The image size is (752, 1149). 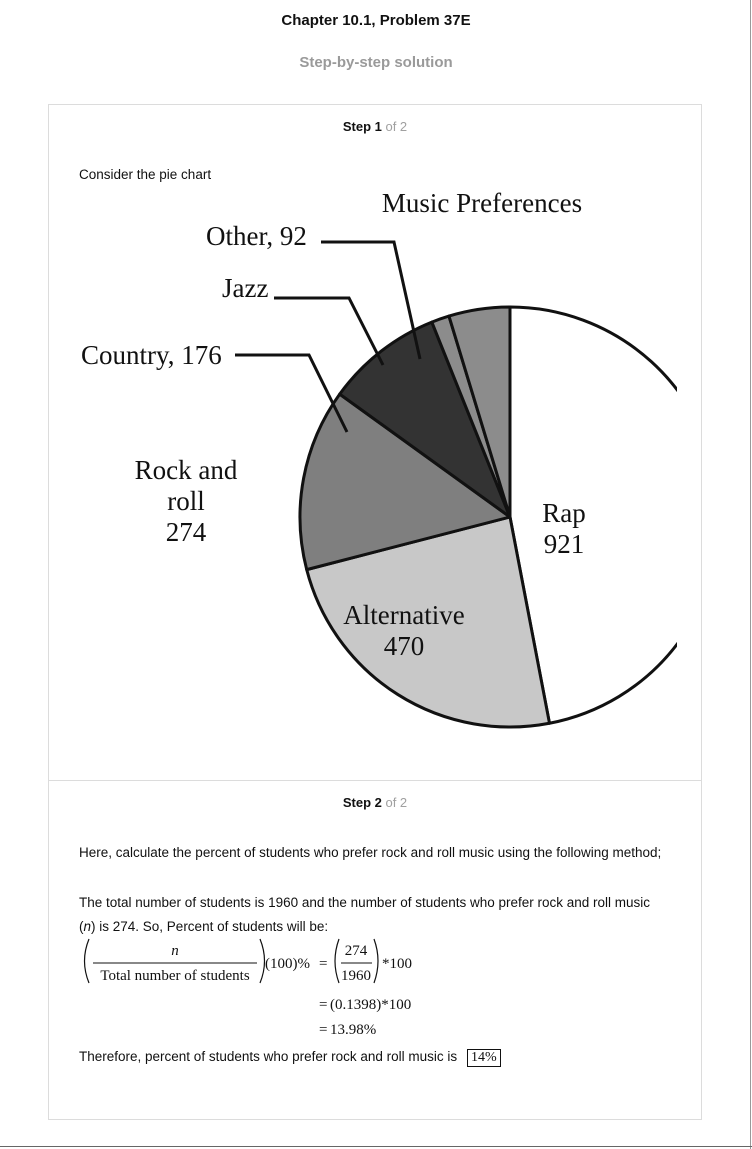 What do you see at coordinates (397, 964) in the screenshot?
I see `formula-times100: *100` at bounding box center [397, 964].